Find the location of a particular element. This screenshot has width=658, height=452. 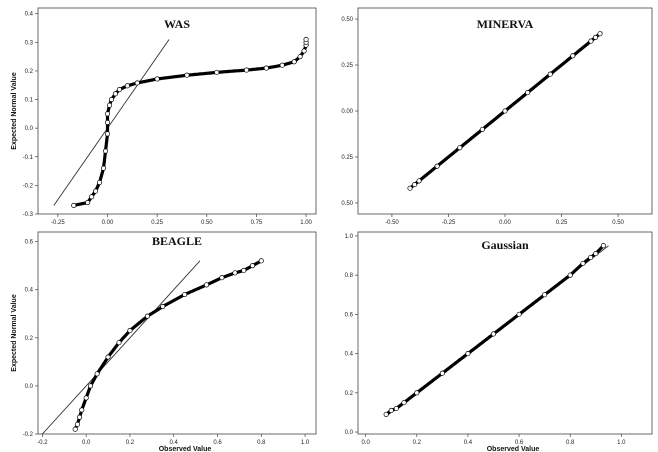

y-tick-label: 0.3 is located at coordinates (29, 43).